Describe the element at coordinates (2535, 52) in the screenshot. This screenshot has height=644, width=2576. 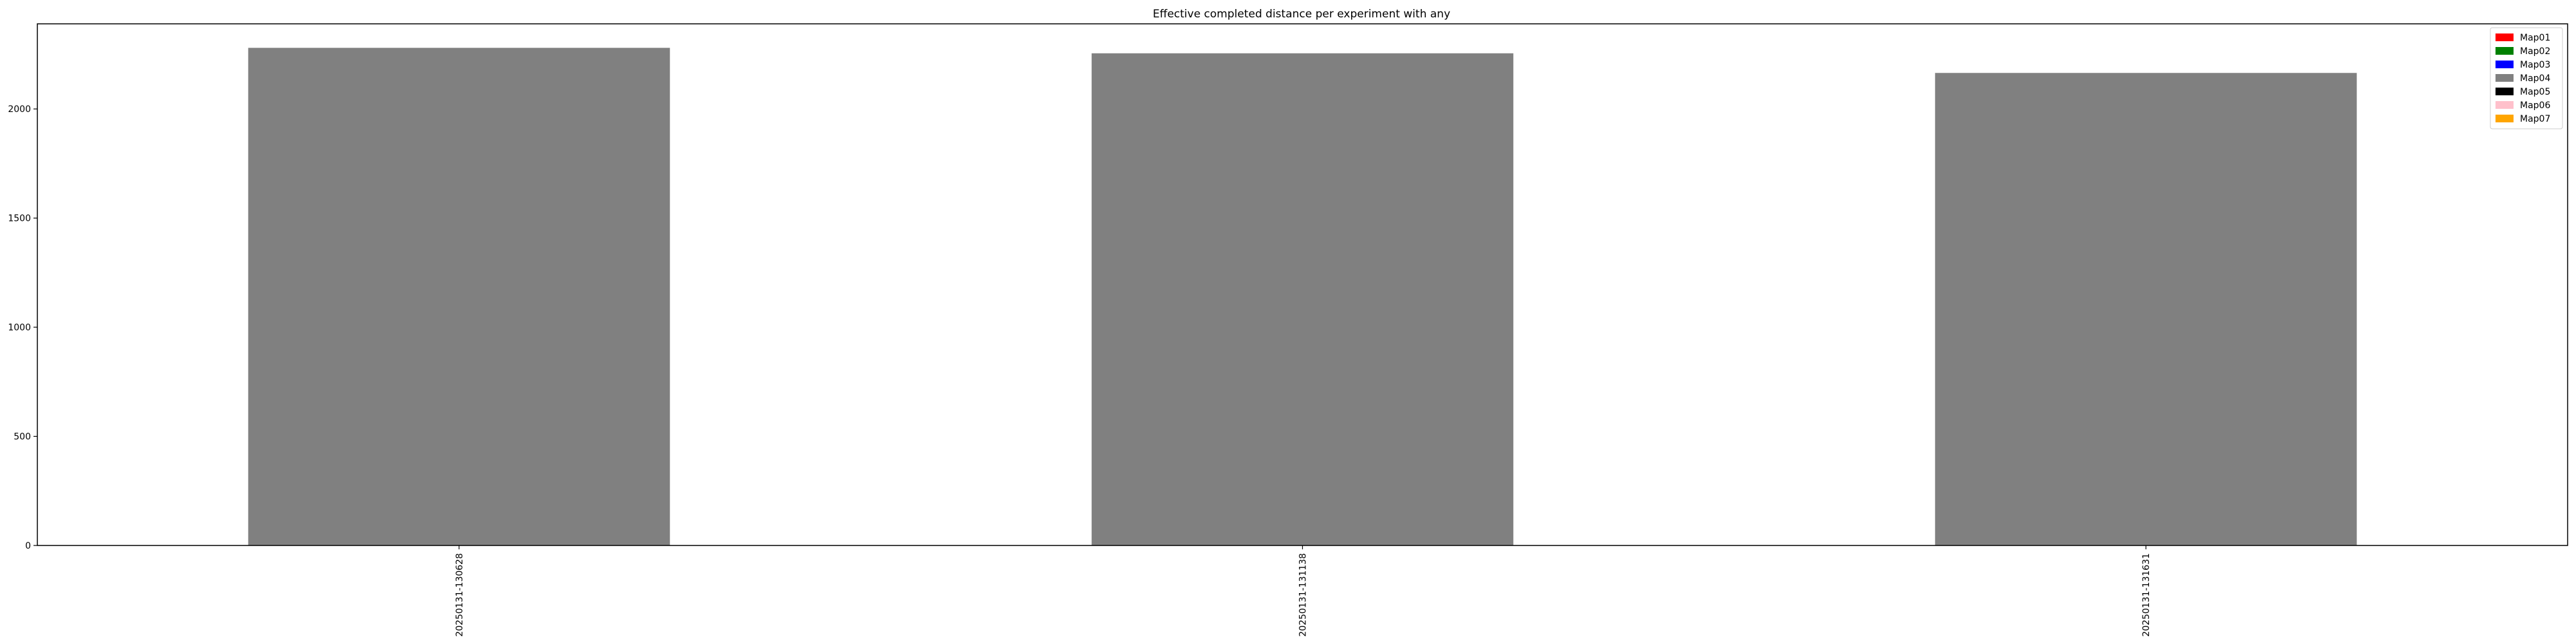
I see `legend-label: Map02` at that location.